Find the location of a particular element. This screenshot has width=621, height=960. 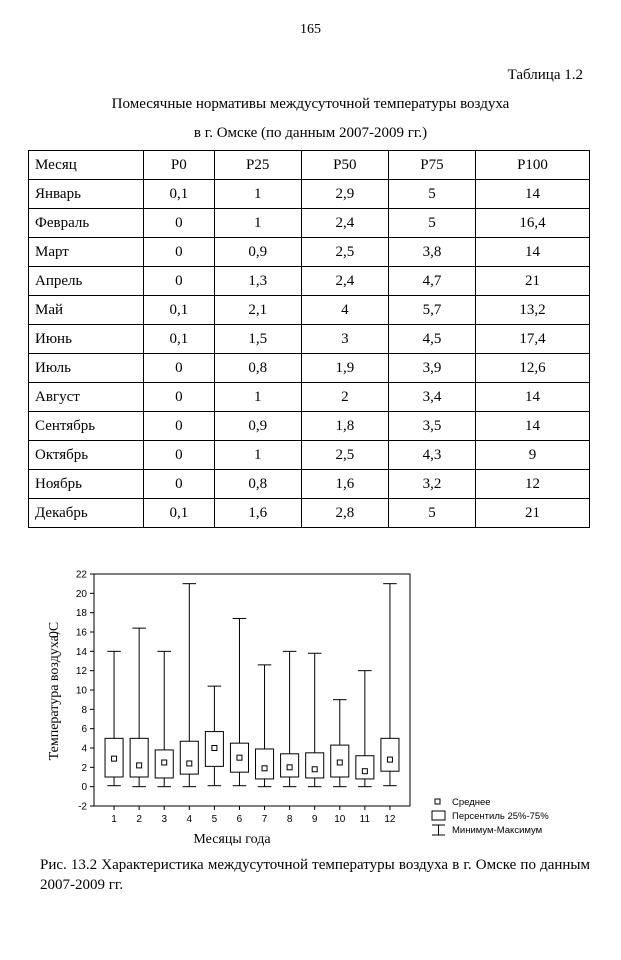

x-tick-label: 11 is located at coordinates (365, 819).